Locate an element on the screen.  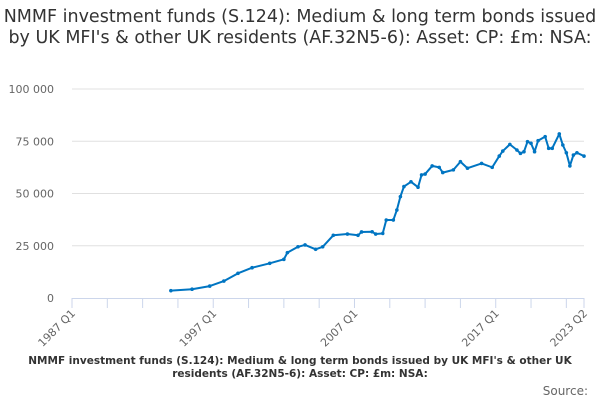
x-axis: 1987 Q1 1997 Q1 2007 Q1 2017 Q1 2023 Q2 is located at coordinates (313, 324).